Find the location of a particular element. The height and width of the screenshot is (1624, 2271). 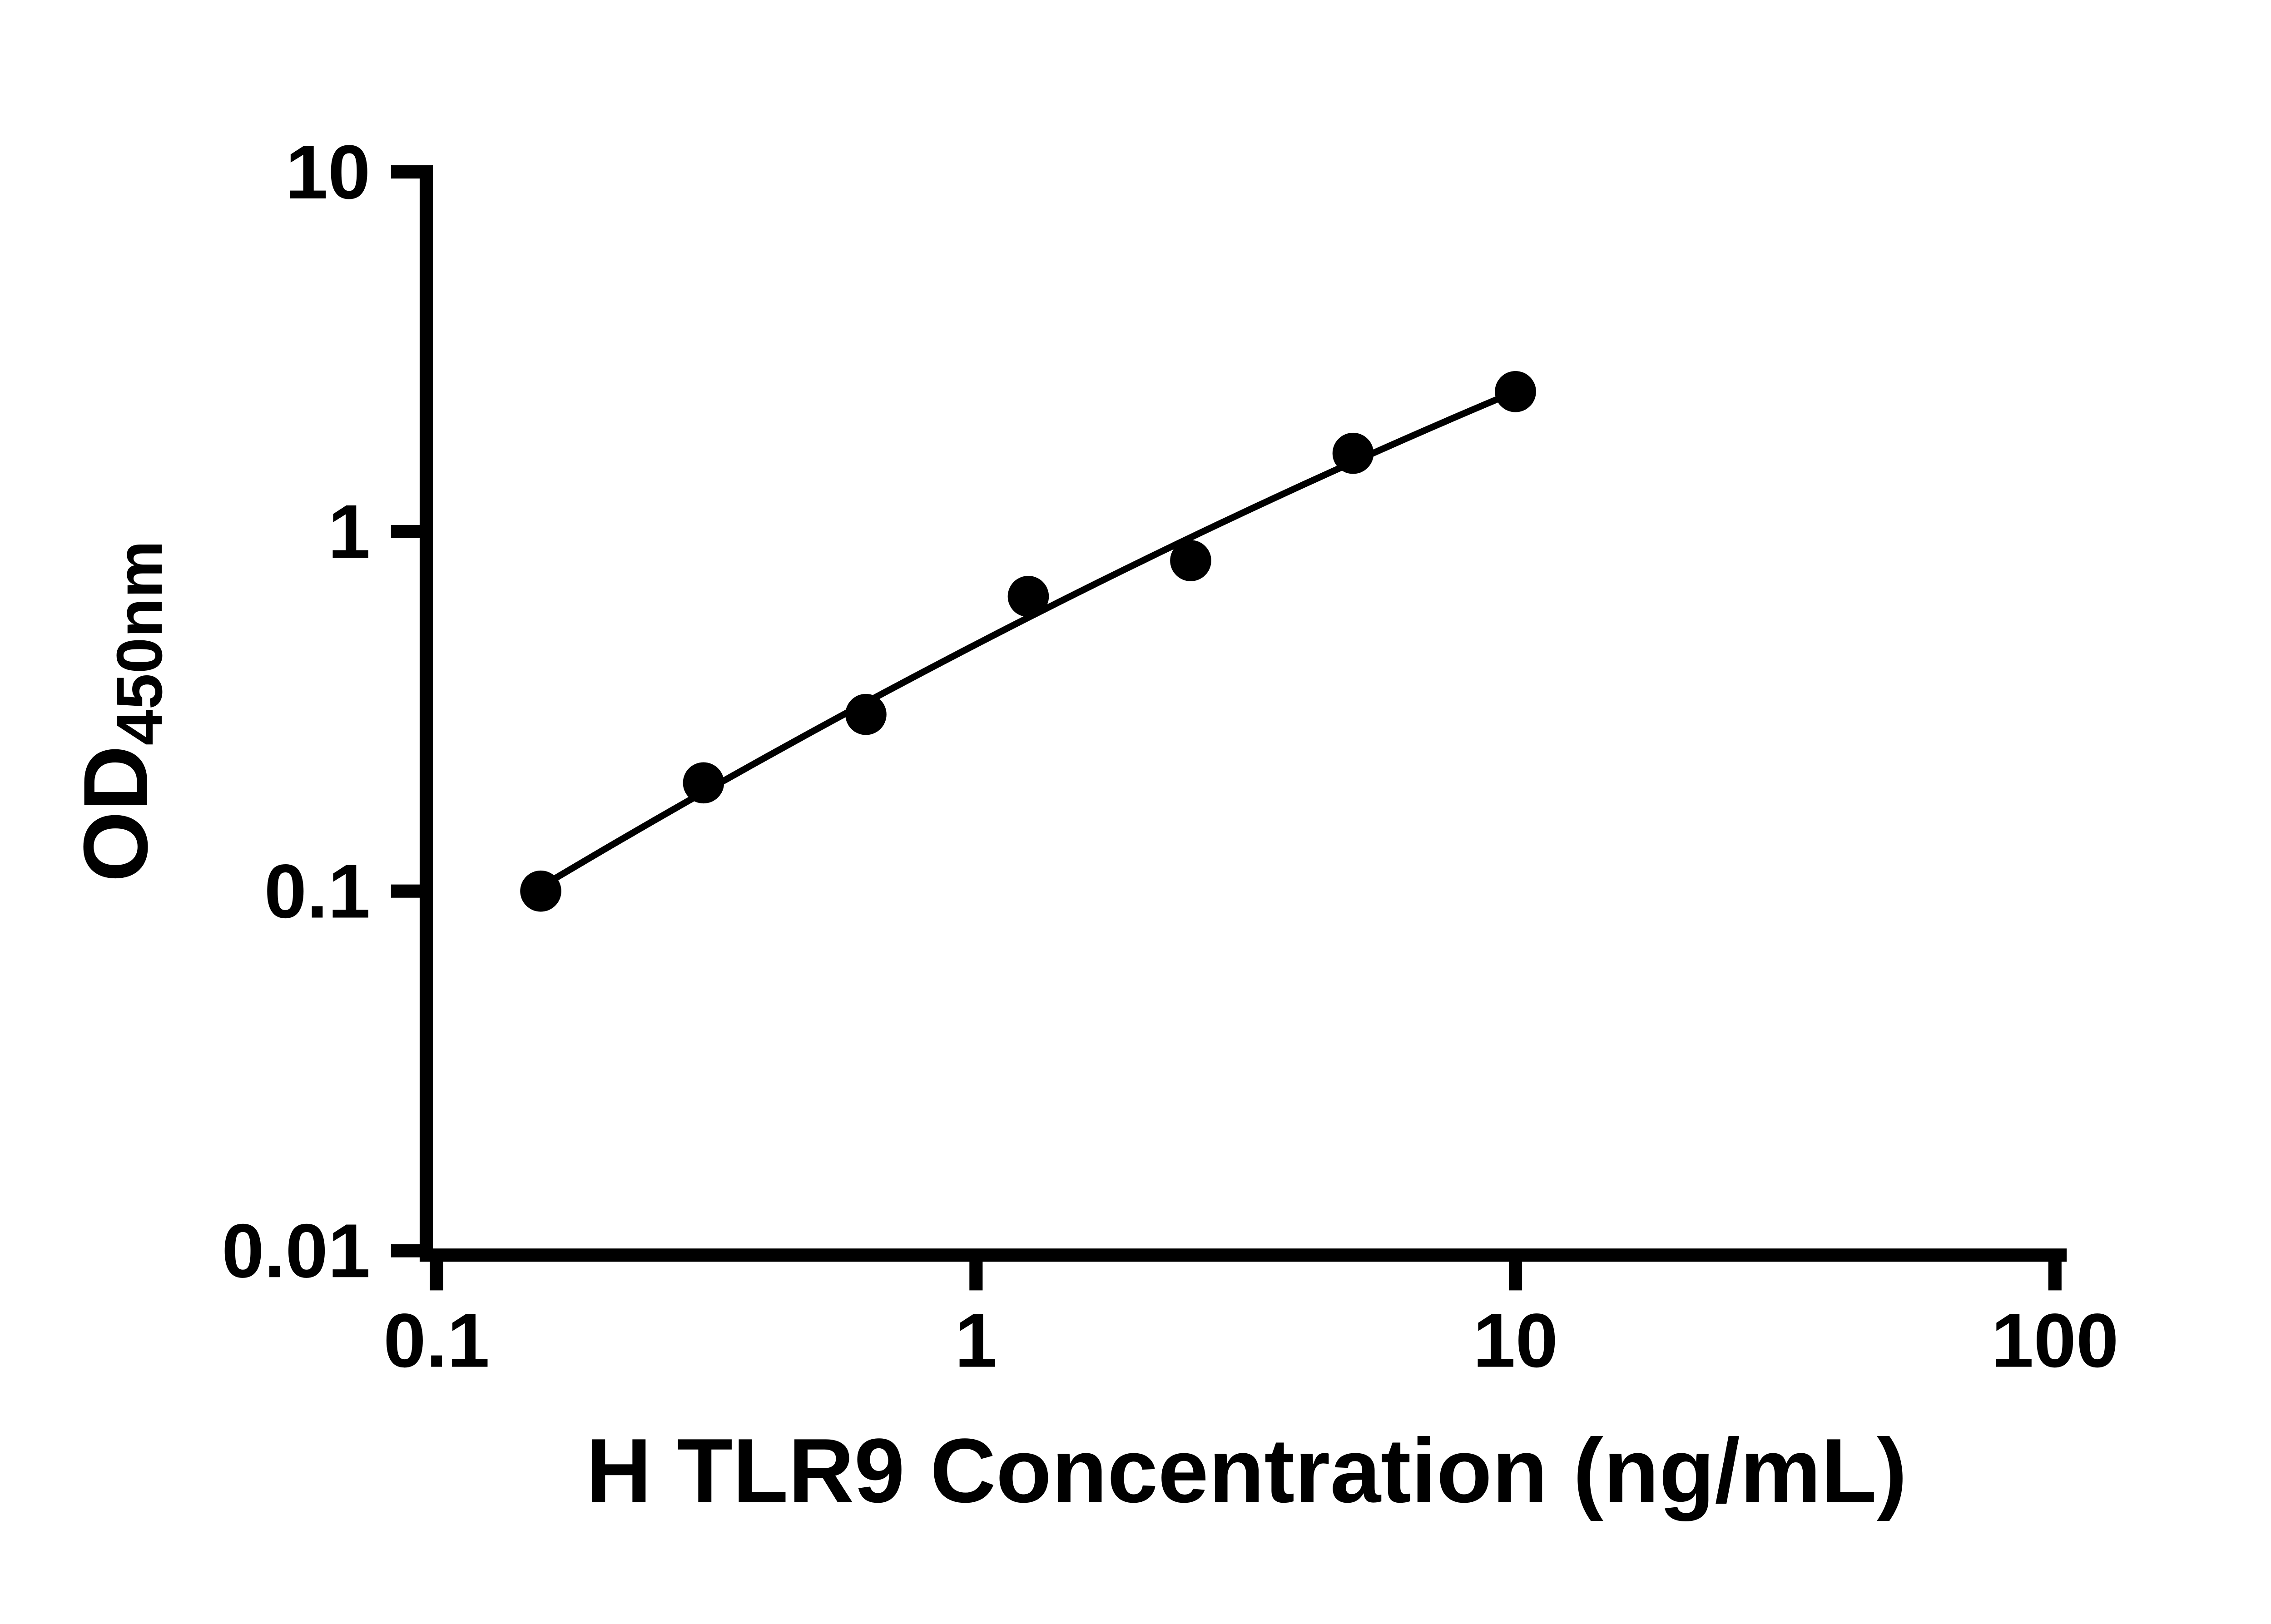

y-axis-title: OD450nm is located at coordinates (120, 711).